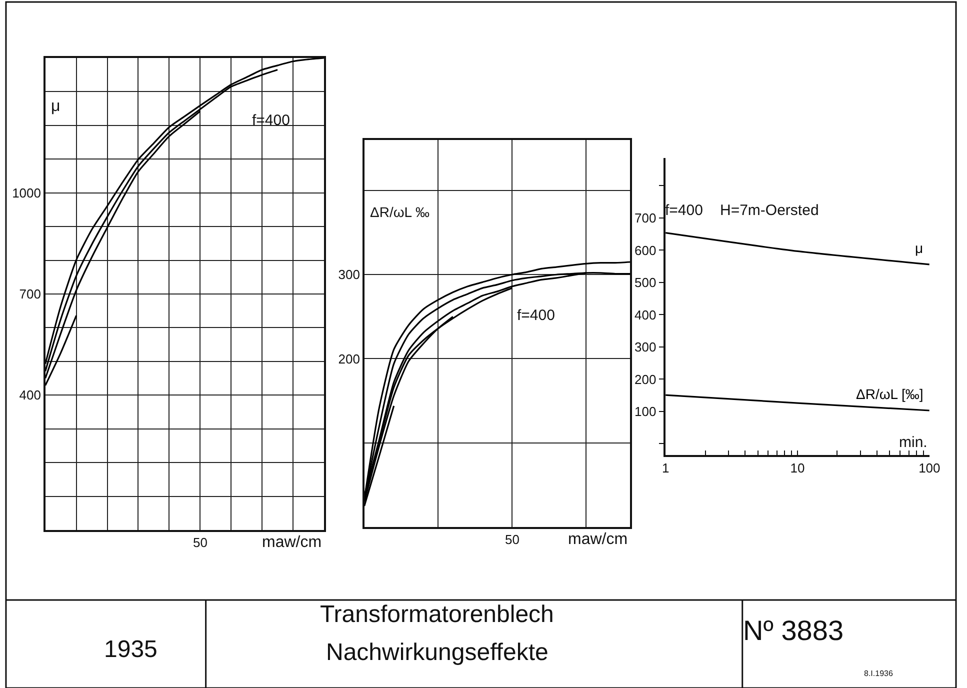  What do you see at coordinates (879, 673) in the screenshot?
I see `text: 8.I.1936` at bounding box center [879, 673].